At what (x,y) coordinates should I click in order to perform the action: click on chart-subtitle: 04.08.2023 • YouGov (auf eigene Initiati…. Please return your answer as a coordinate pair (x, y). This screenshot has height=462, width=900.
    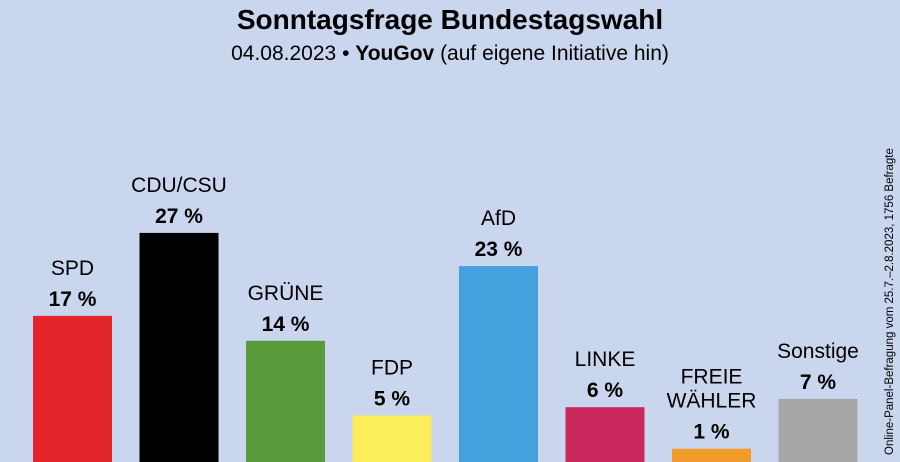
    Looking at the image, I should click on (450, 54).